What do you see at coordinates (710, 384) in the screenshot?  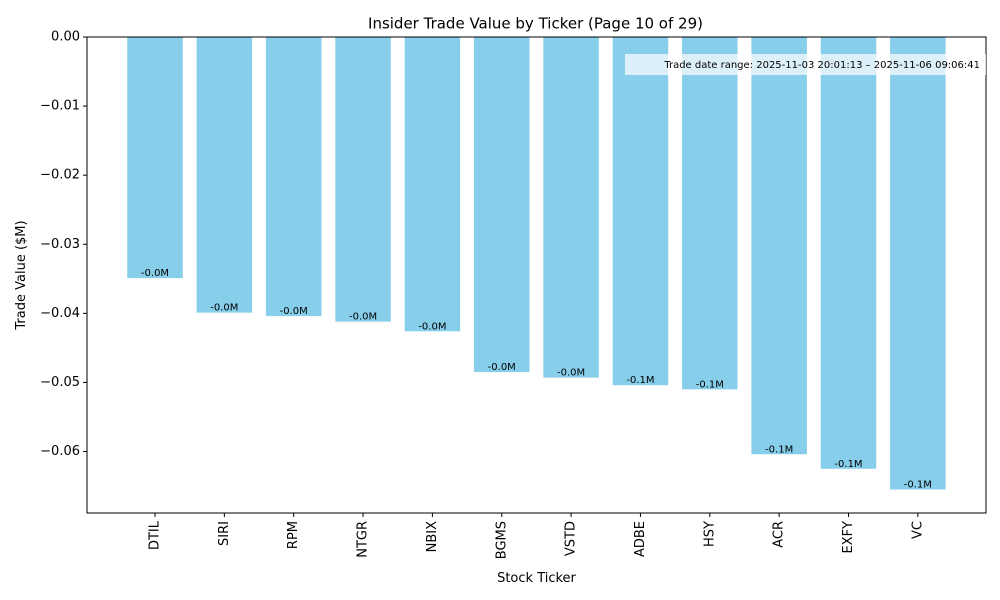 I see `data-label-hsy: -0.1M` at bounding box center [710, 384].